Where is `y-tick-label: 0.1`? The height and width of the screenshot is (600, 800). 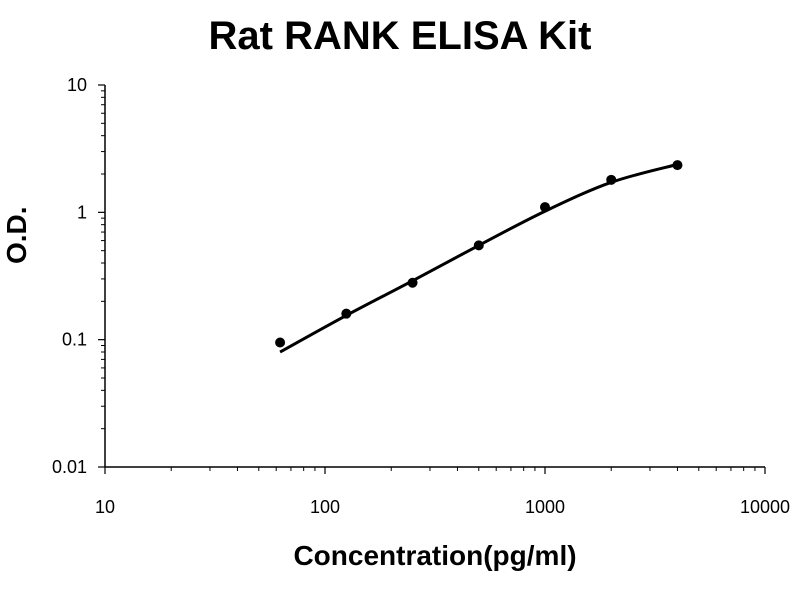
y-tick-label: 0.1 is located at coordinates (74, 340).